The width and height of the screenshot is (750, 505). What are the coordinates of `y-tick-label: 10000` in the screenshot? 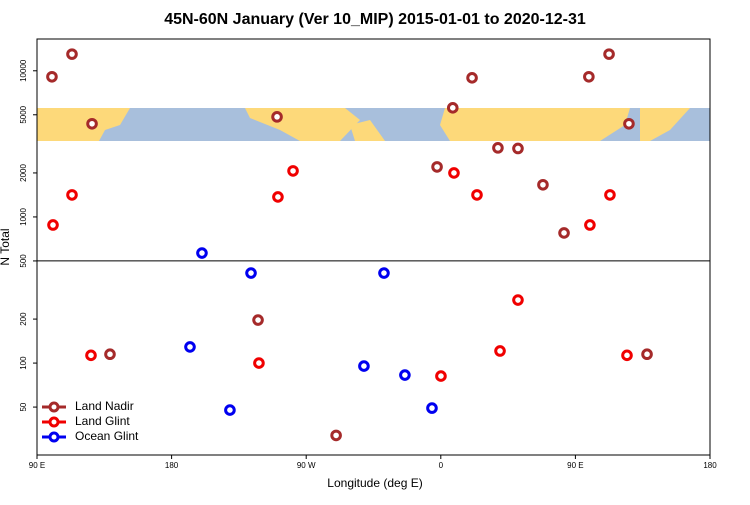 It's located at (23, 70).